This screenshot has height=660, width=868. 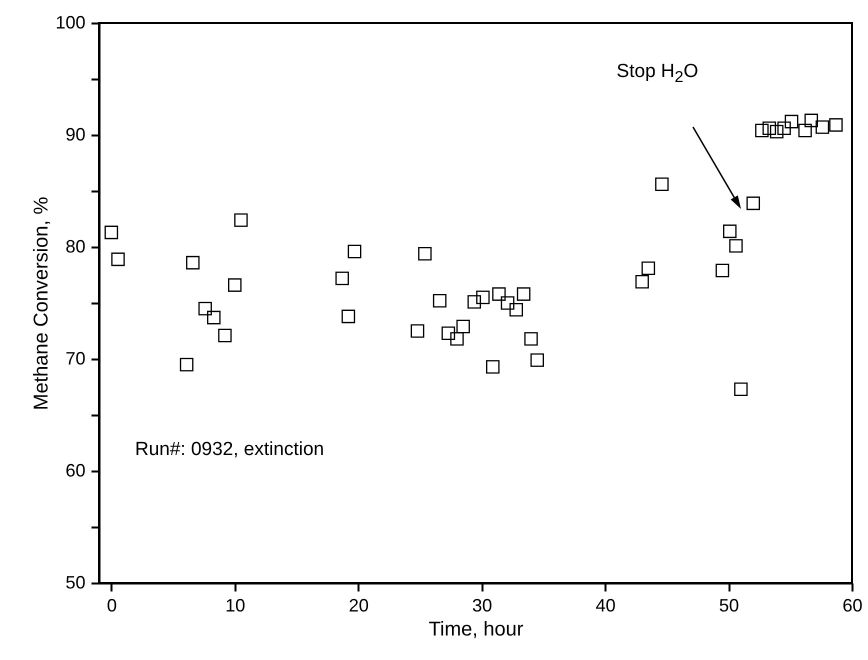 I want to click on y-tick-label: 50, so click(x=75, y=582).